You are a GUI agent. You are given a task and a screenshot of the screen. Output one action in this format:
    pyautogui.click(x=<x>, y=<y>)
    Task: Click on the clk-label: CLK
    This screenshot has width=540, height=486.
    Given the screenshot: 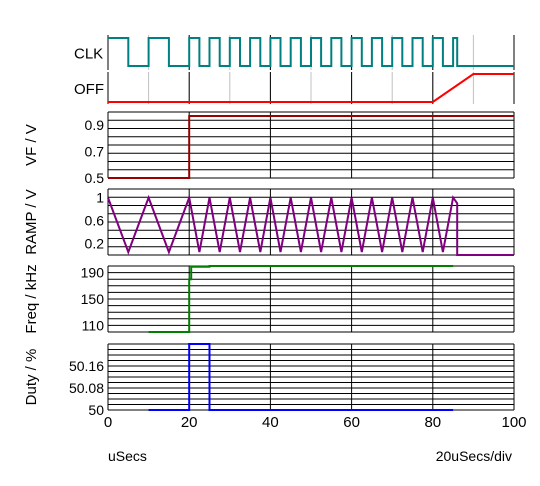 What is the action you would take?
    pyautogui.click(x=88, y=54)
    